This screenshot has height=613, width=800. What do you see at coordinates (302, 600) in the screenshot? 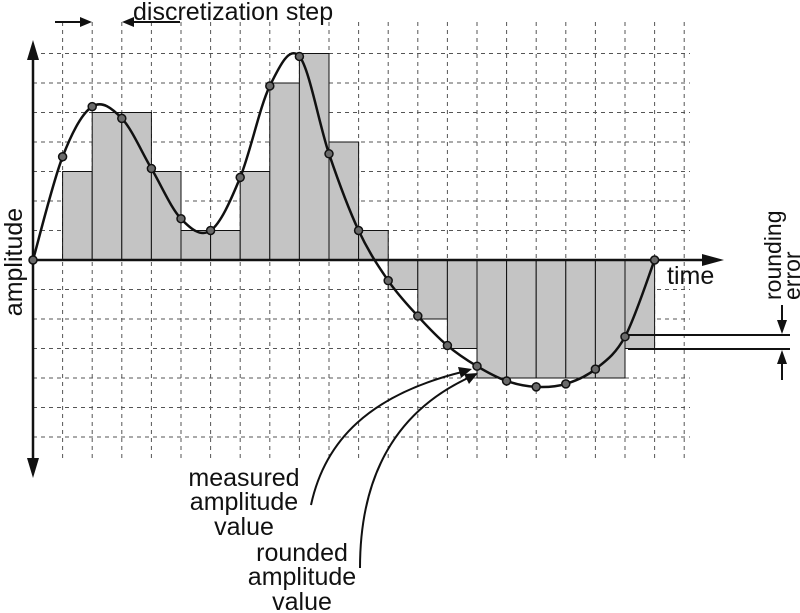
I see `rounded-label-line-3: value` at bounding box center [302, 600].